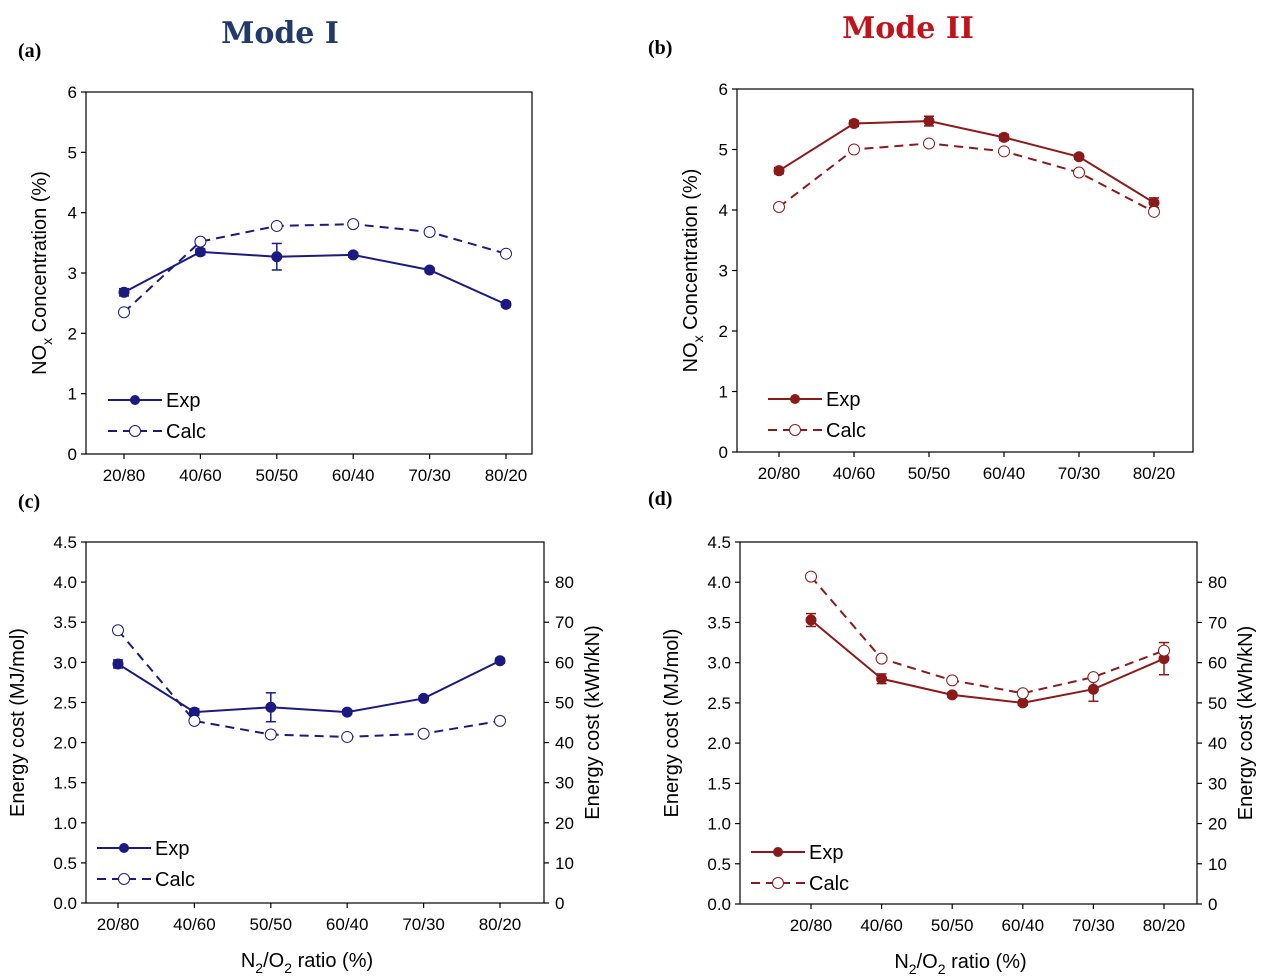 The width and height of the screenshot is (1264, 976). Describe the element at coordinates (719, 622) in the screenshot. I see `y-tick-label: 3.5` at that location.